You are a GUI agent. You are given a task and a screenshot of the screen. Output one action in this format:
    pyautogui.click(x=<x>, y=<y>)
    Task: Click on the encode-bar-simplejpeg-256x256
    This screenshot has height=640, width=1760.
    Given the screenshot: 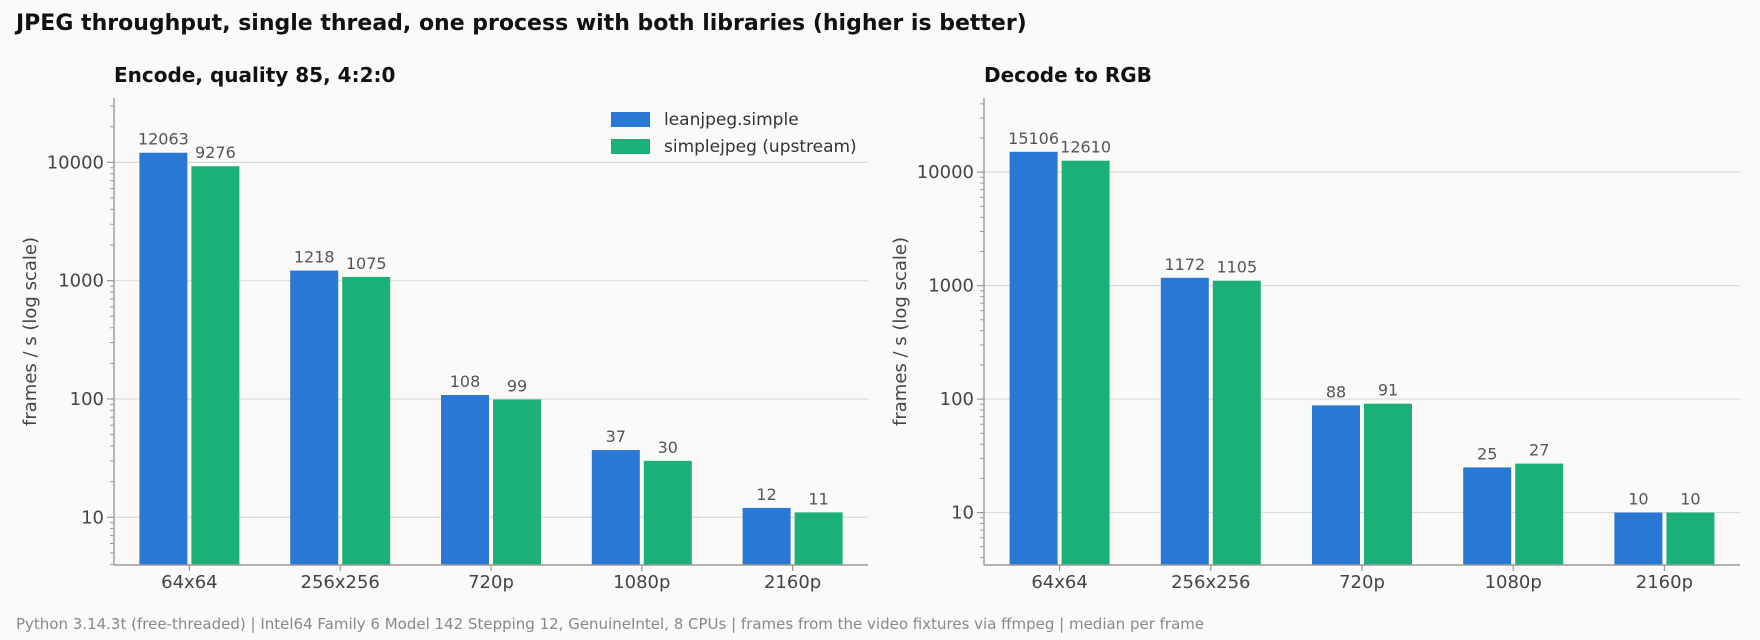 What is the action you would take?
    pyautogui.click(x=366, y=420)
    